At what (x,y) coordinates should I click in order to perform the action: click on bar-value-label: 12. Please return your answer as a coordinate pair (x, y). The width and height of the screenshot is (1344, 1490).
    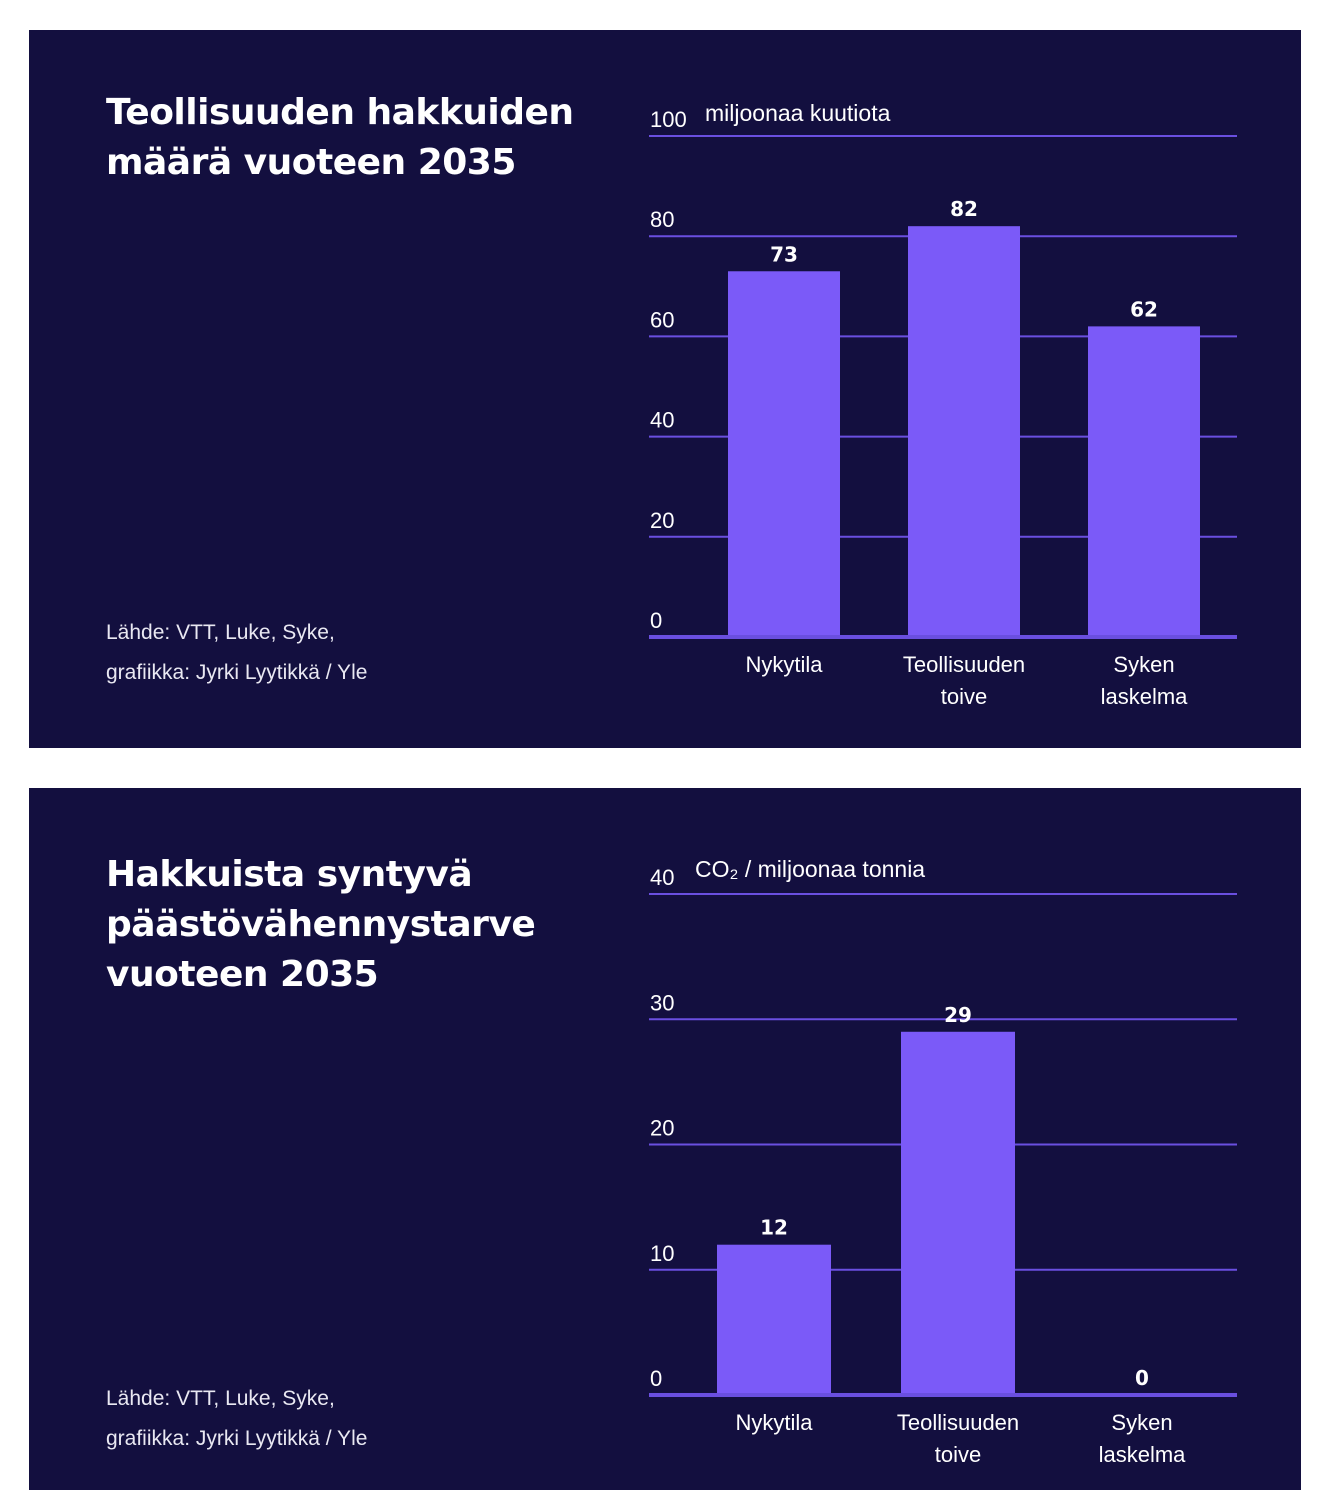
    Looking at the image, I should click on (774, 1228).